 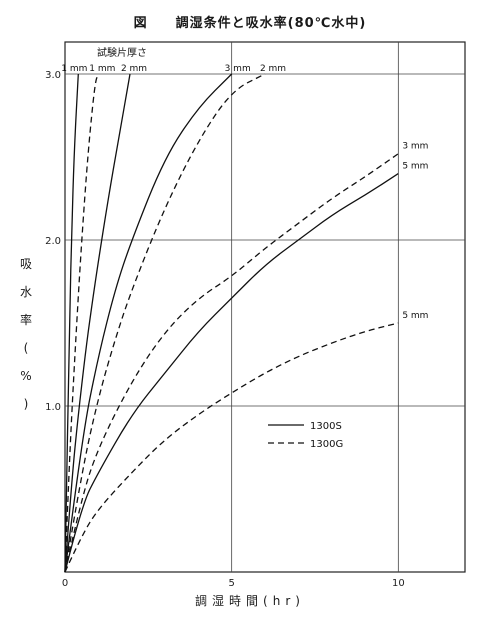 I want to click on series-line-1300s-1mm, so click(x=71, y=323).